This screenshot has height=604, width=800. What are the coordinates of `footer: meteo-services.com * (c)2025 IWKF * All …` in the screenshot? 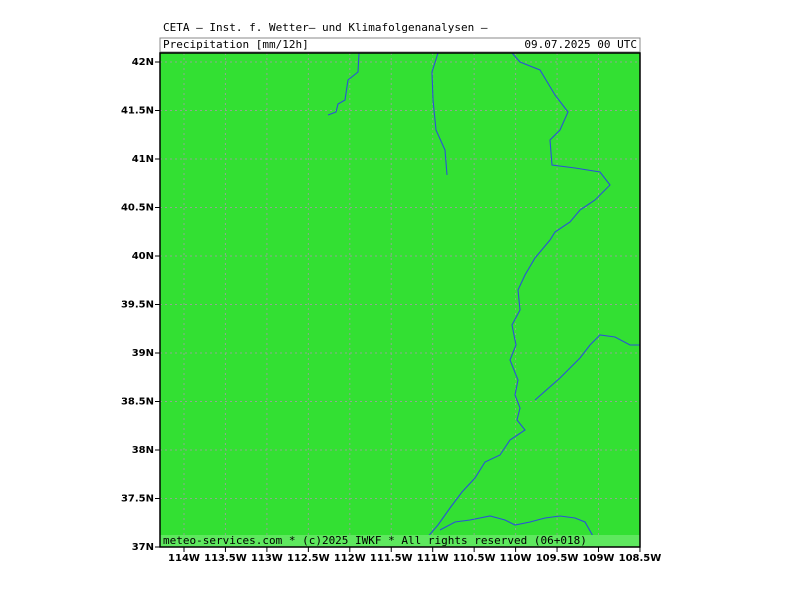 It's located at (375, 540).